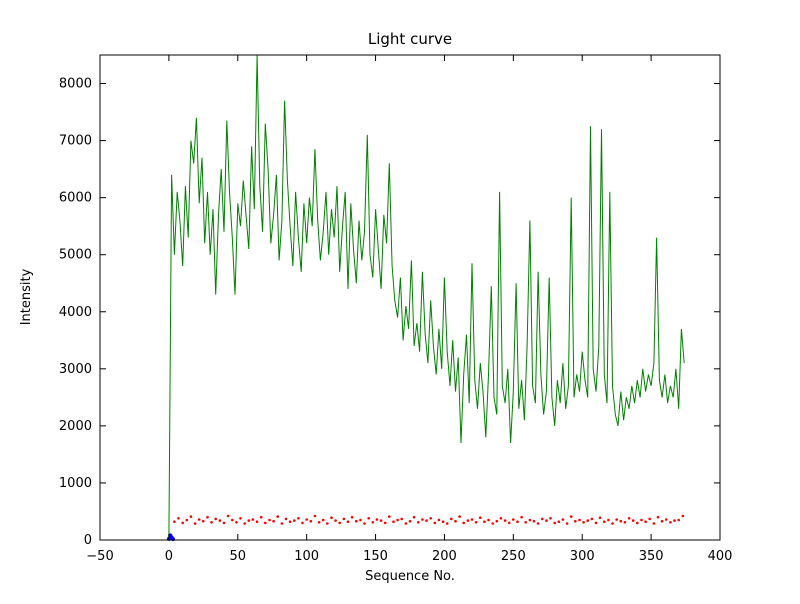 This screenshot has width=800, height=604. I want to click on y-tick-label: 2000, so click(75, 426).